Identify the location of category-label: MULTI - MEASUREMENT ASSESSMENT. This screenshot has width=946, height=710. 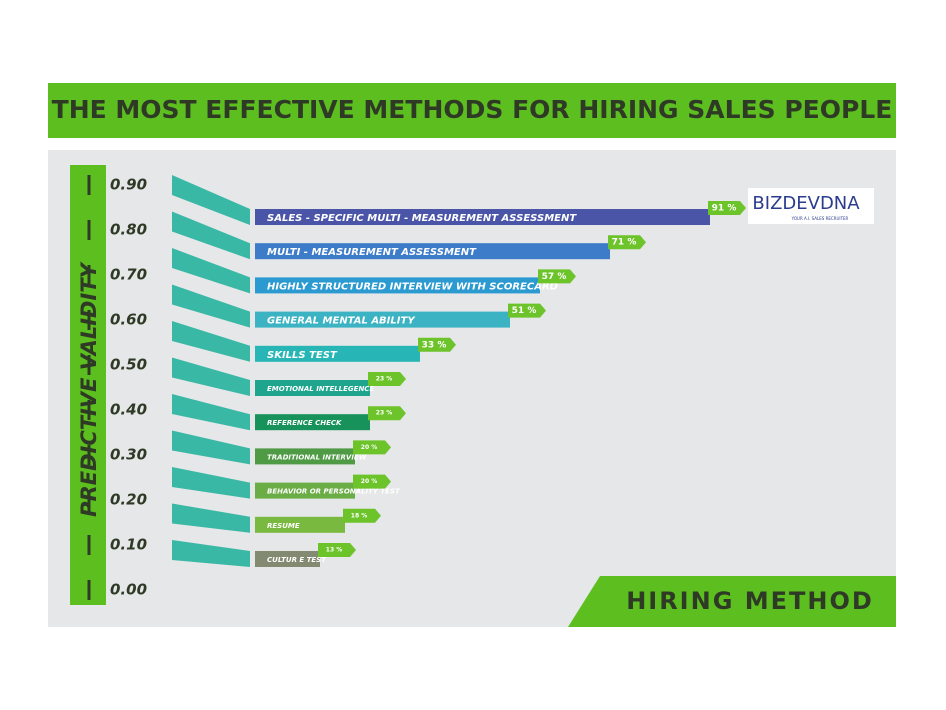
(372, 252).